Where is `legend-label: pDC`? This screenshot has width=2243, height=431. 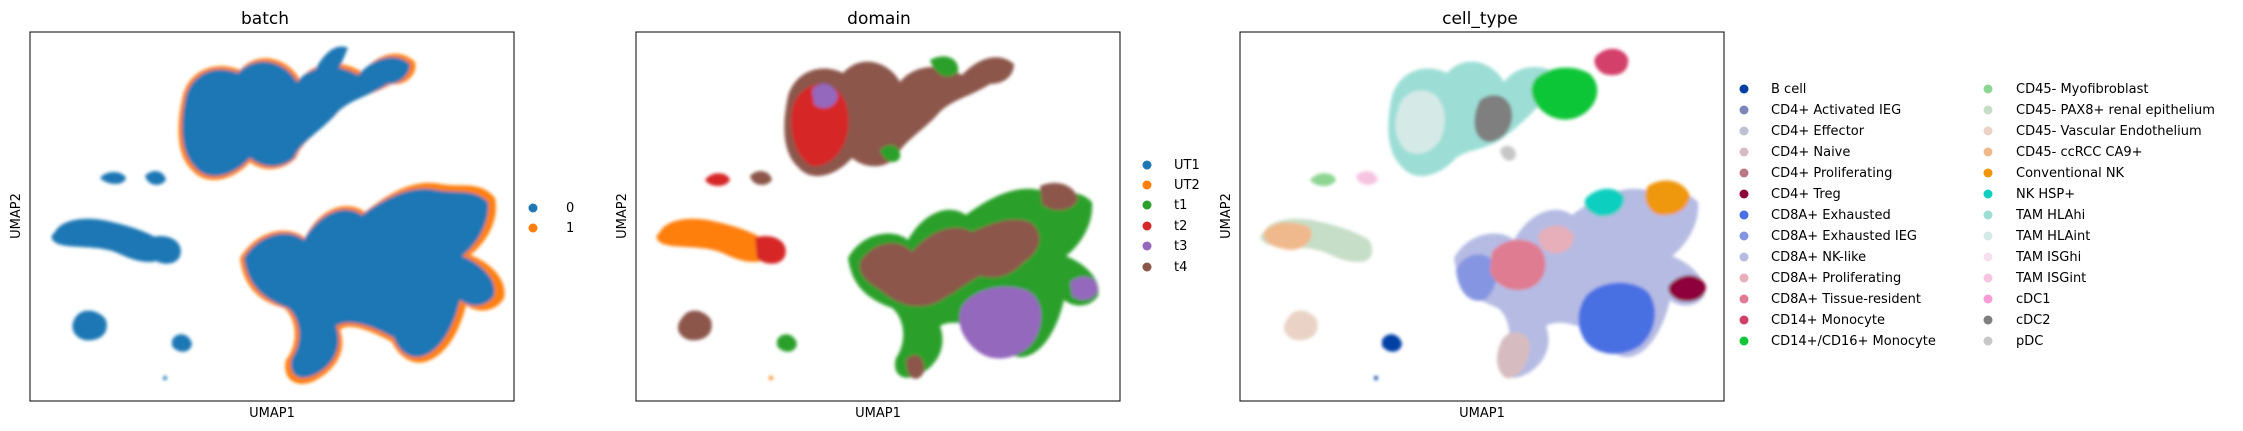
legend-label: pDC is located at coordinates (2029, 341).